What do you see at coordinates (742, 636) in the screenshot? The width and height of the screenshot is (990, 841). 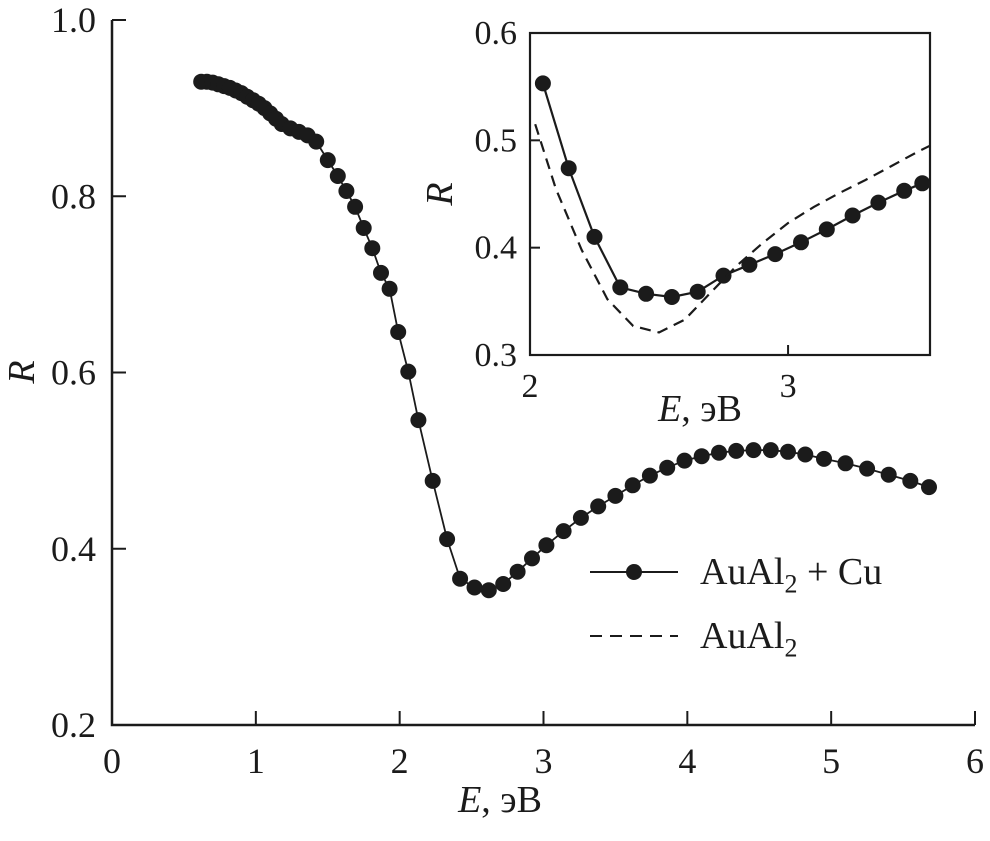 I see `legend-label-dashed-base: AuAl` at bounding box center [742, 636].